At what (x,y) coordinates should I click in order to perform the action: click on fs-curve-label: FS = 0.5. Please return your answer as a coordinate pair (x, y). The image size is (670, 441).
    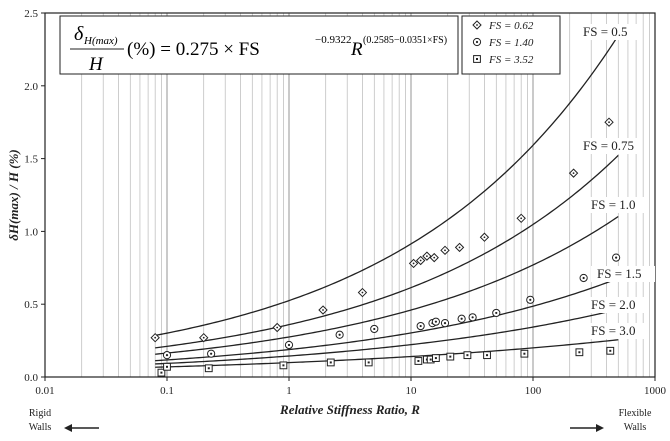
    Looking at the image, I should click on (605, 31).